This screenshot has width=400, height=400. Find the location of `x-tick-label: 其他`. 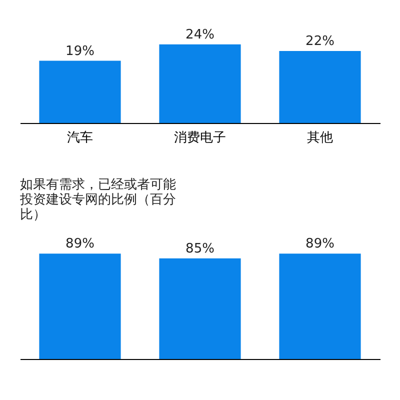

x-tick-label: 其他 is located at coordinates (320, 138).